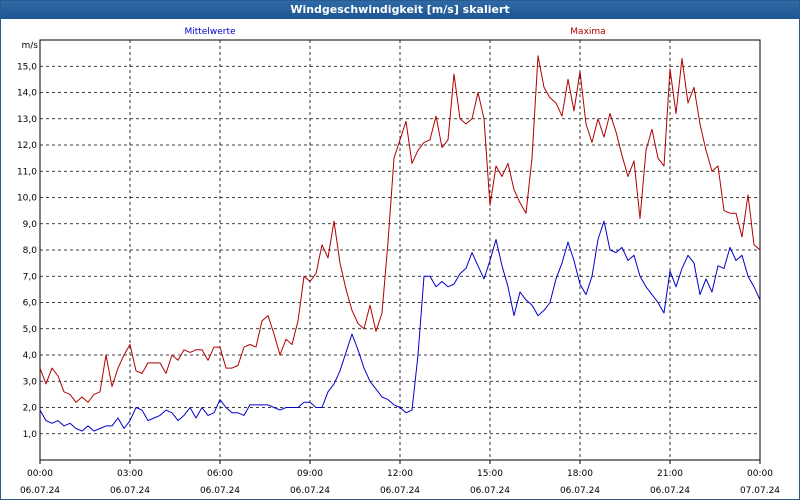 The height and width of the screenshot is (500, 800). What do you see at coordinates (30, 277) in the screenshot?
I see `y-tick-label: 7,0` at bounding box center [30, 277].